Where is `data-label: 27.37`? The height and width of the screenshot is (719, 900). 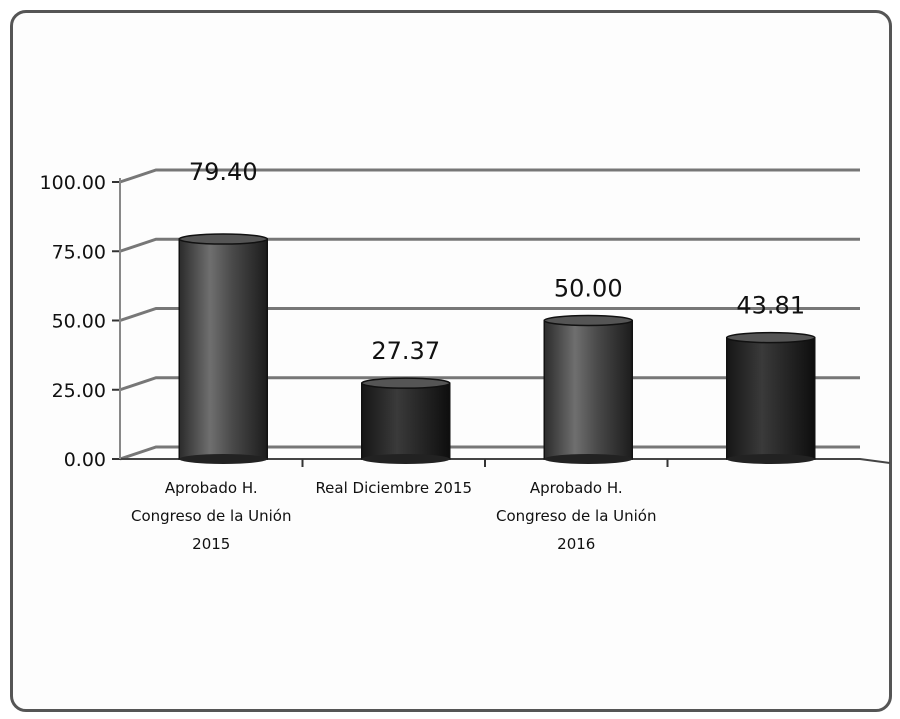 data-label: 27.37 is located at coordinates (405, 351).